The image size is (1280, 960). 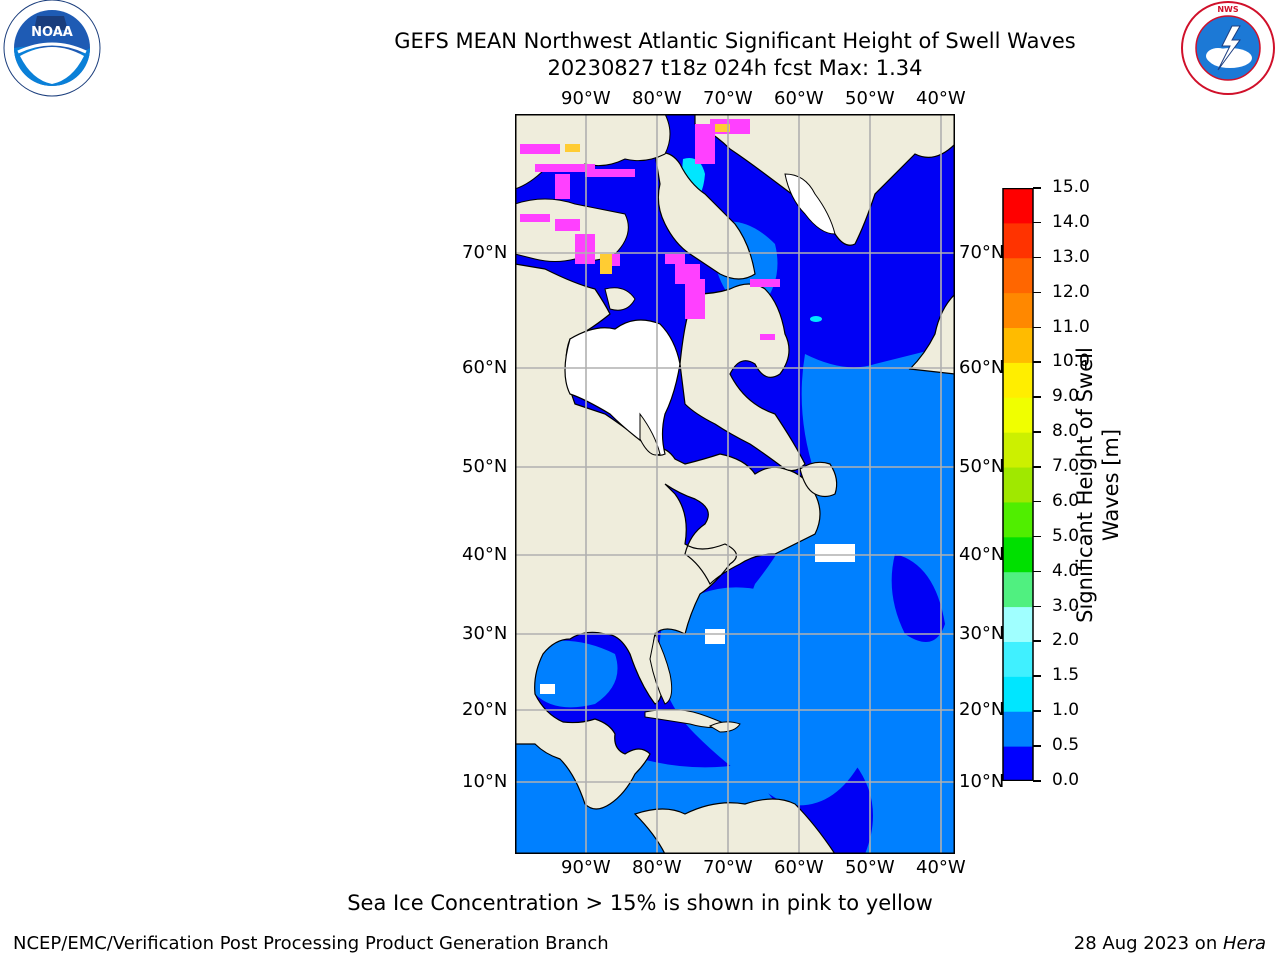 What do you see at coordinates (576, 674) in the screenshot?
I see `swell-zone-gulf` at bounding box center [576, 674].